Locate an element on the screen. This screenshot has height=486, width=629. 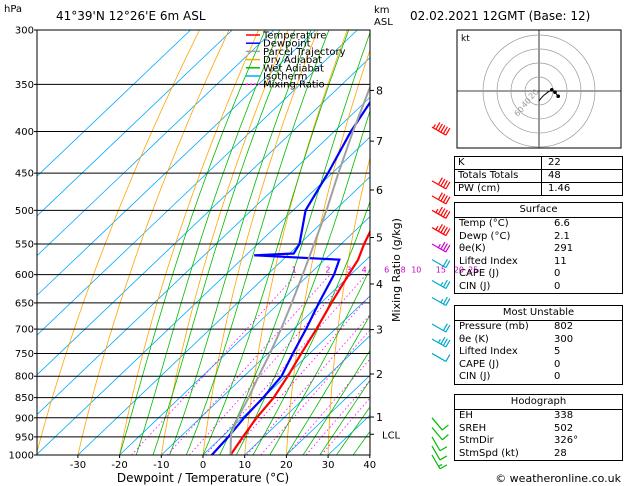
indices-table: K 22 Totals Totals 48 PW (cm) 1.46 is located at coordinates (538, 176).